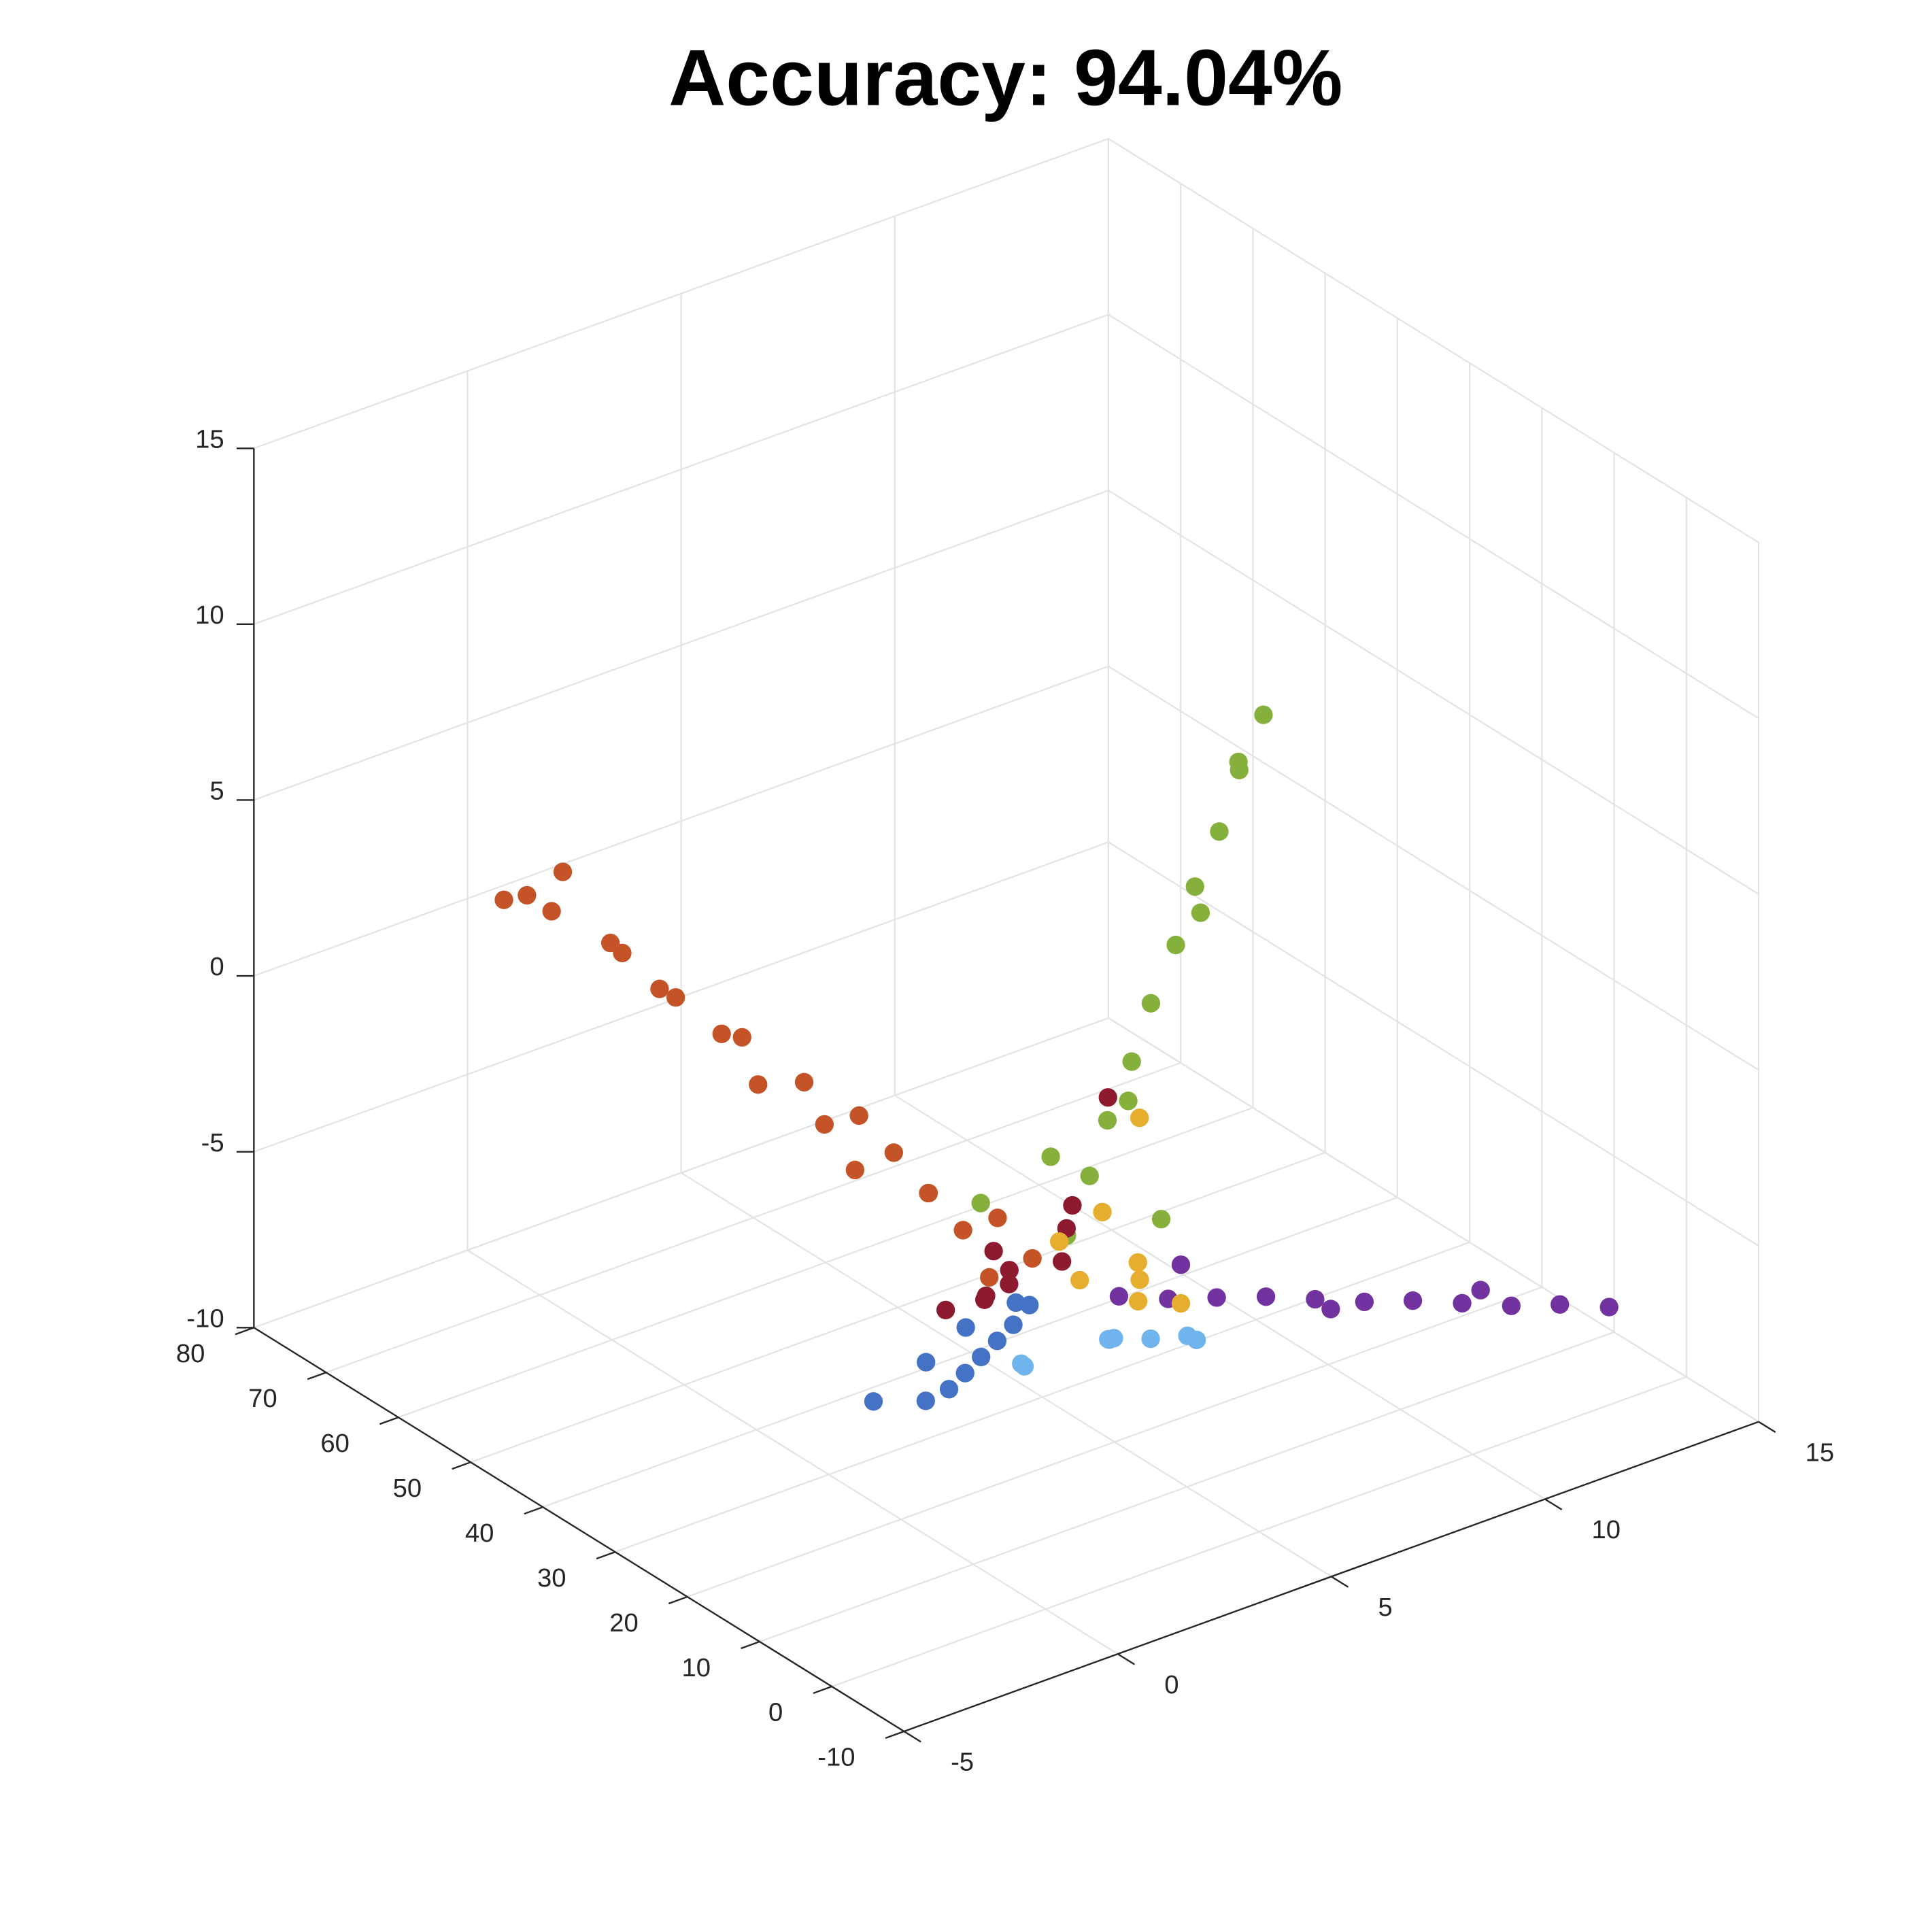  I want to click on chart-title: Accuracy: 94.04%, so click(1005, 77).